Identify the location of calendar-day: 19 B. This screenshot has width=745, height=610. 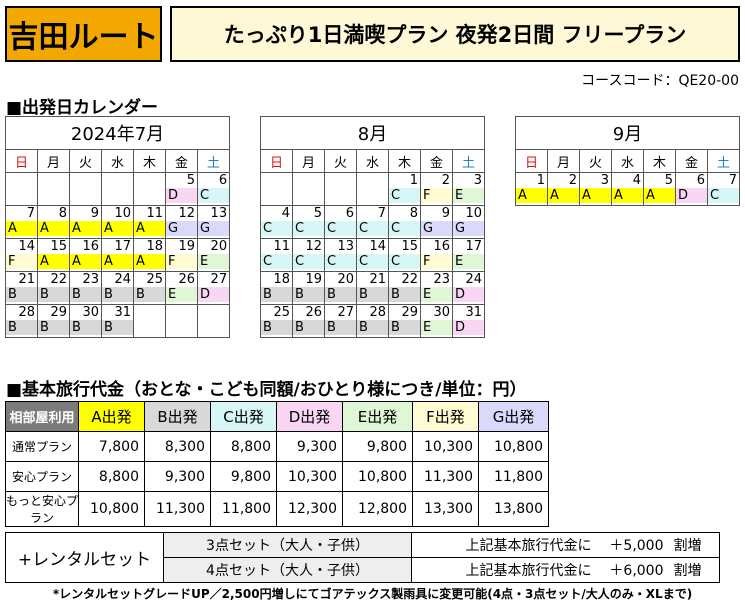
(308, 288).